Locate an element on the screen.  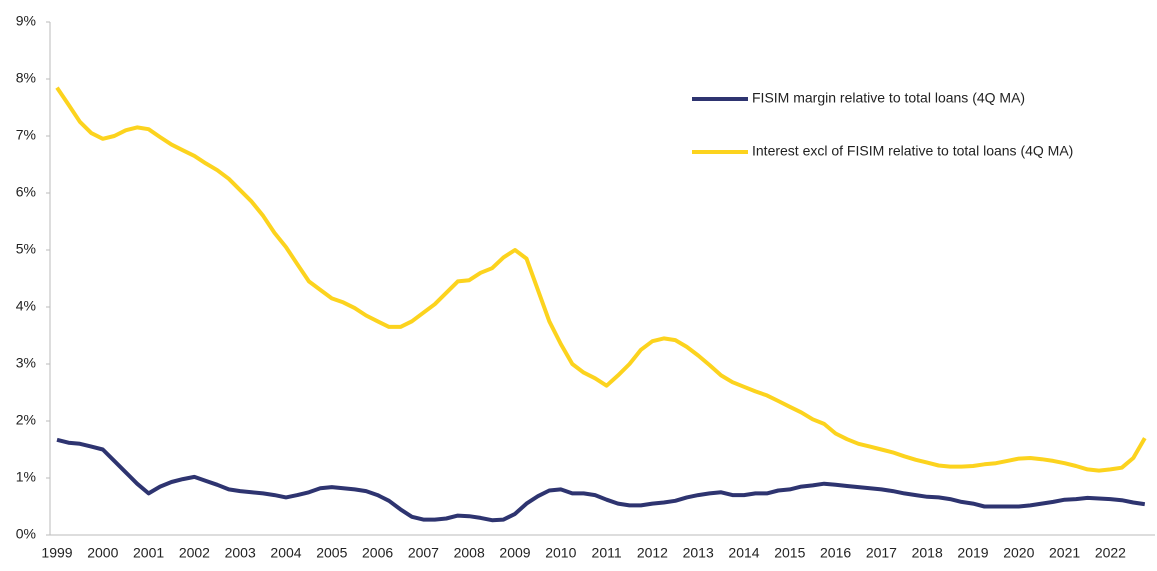
y-tick-label: 9% is located at coordinates (26, 21).